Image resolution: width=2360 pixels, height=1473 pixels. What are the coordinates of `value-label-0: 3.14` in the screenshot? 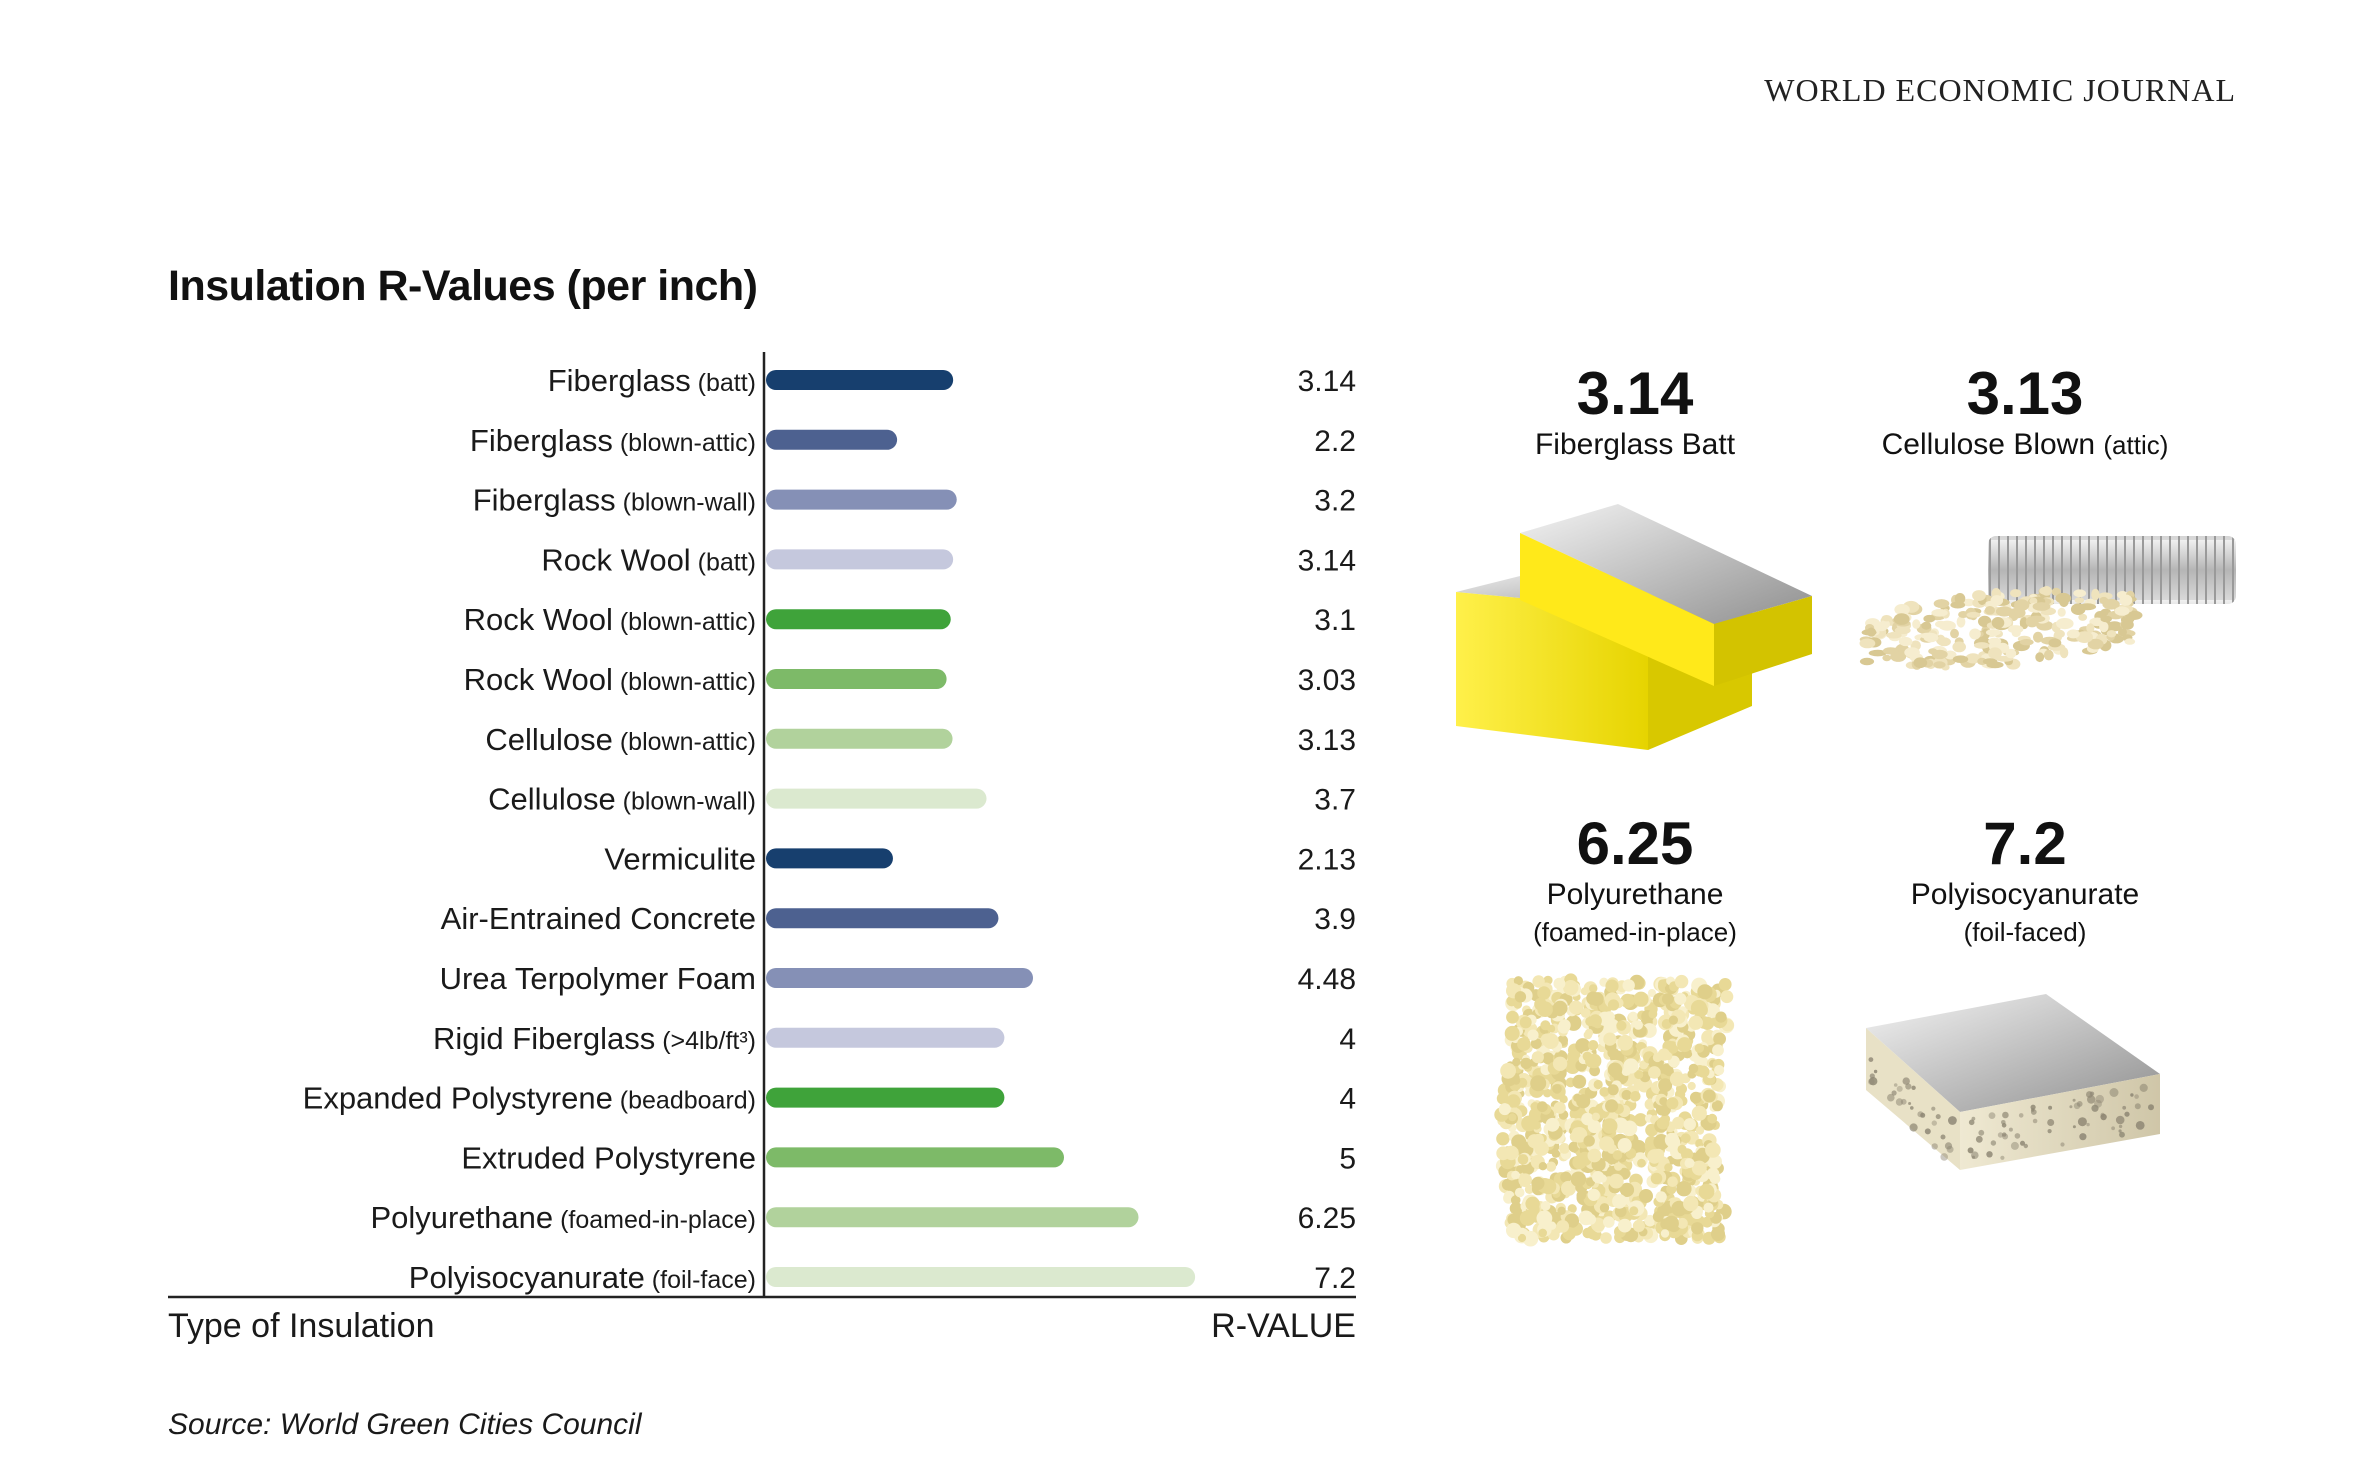 It's located at (1327, 381).